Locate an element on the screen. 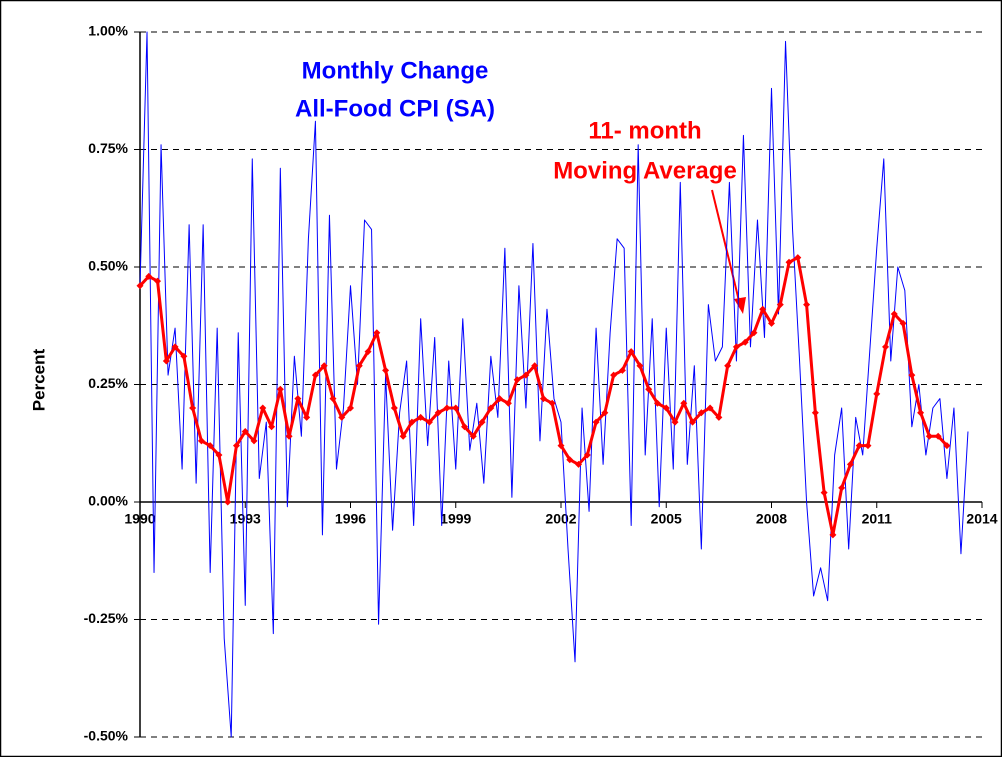  y-tick-label: 0.00% is located at coordinates (108, 501).